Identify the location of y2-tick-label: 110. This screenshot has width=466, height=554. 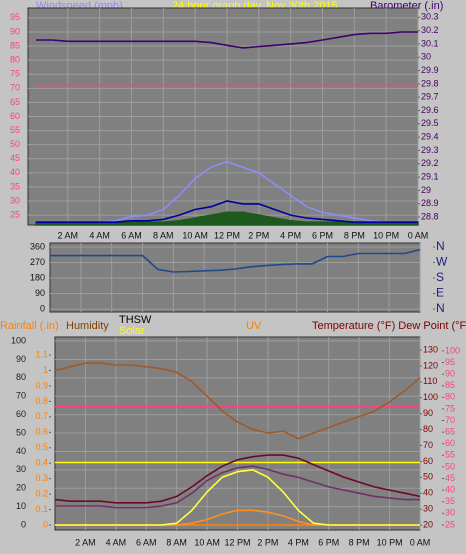
(430, 381).